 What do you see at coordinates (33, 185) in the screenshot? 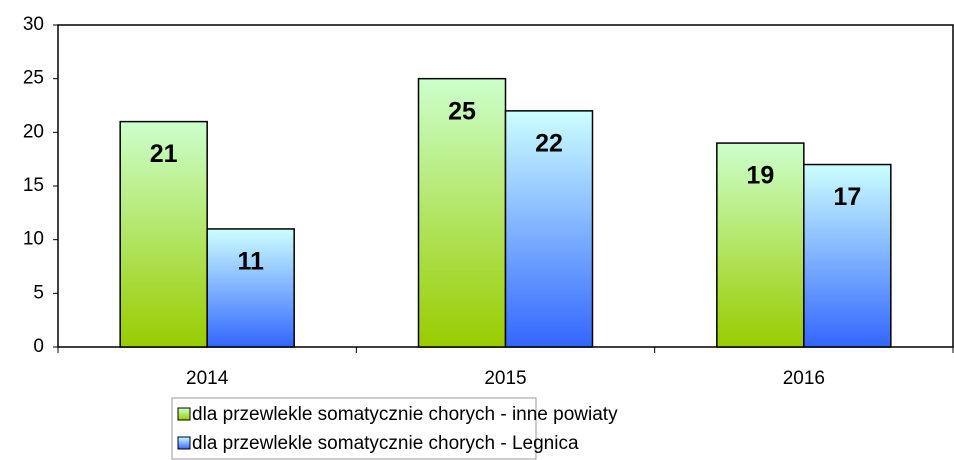
I see `y-tick-label: 15` at bounding box center [33, 185].